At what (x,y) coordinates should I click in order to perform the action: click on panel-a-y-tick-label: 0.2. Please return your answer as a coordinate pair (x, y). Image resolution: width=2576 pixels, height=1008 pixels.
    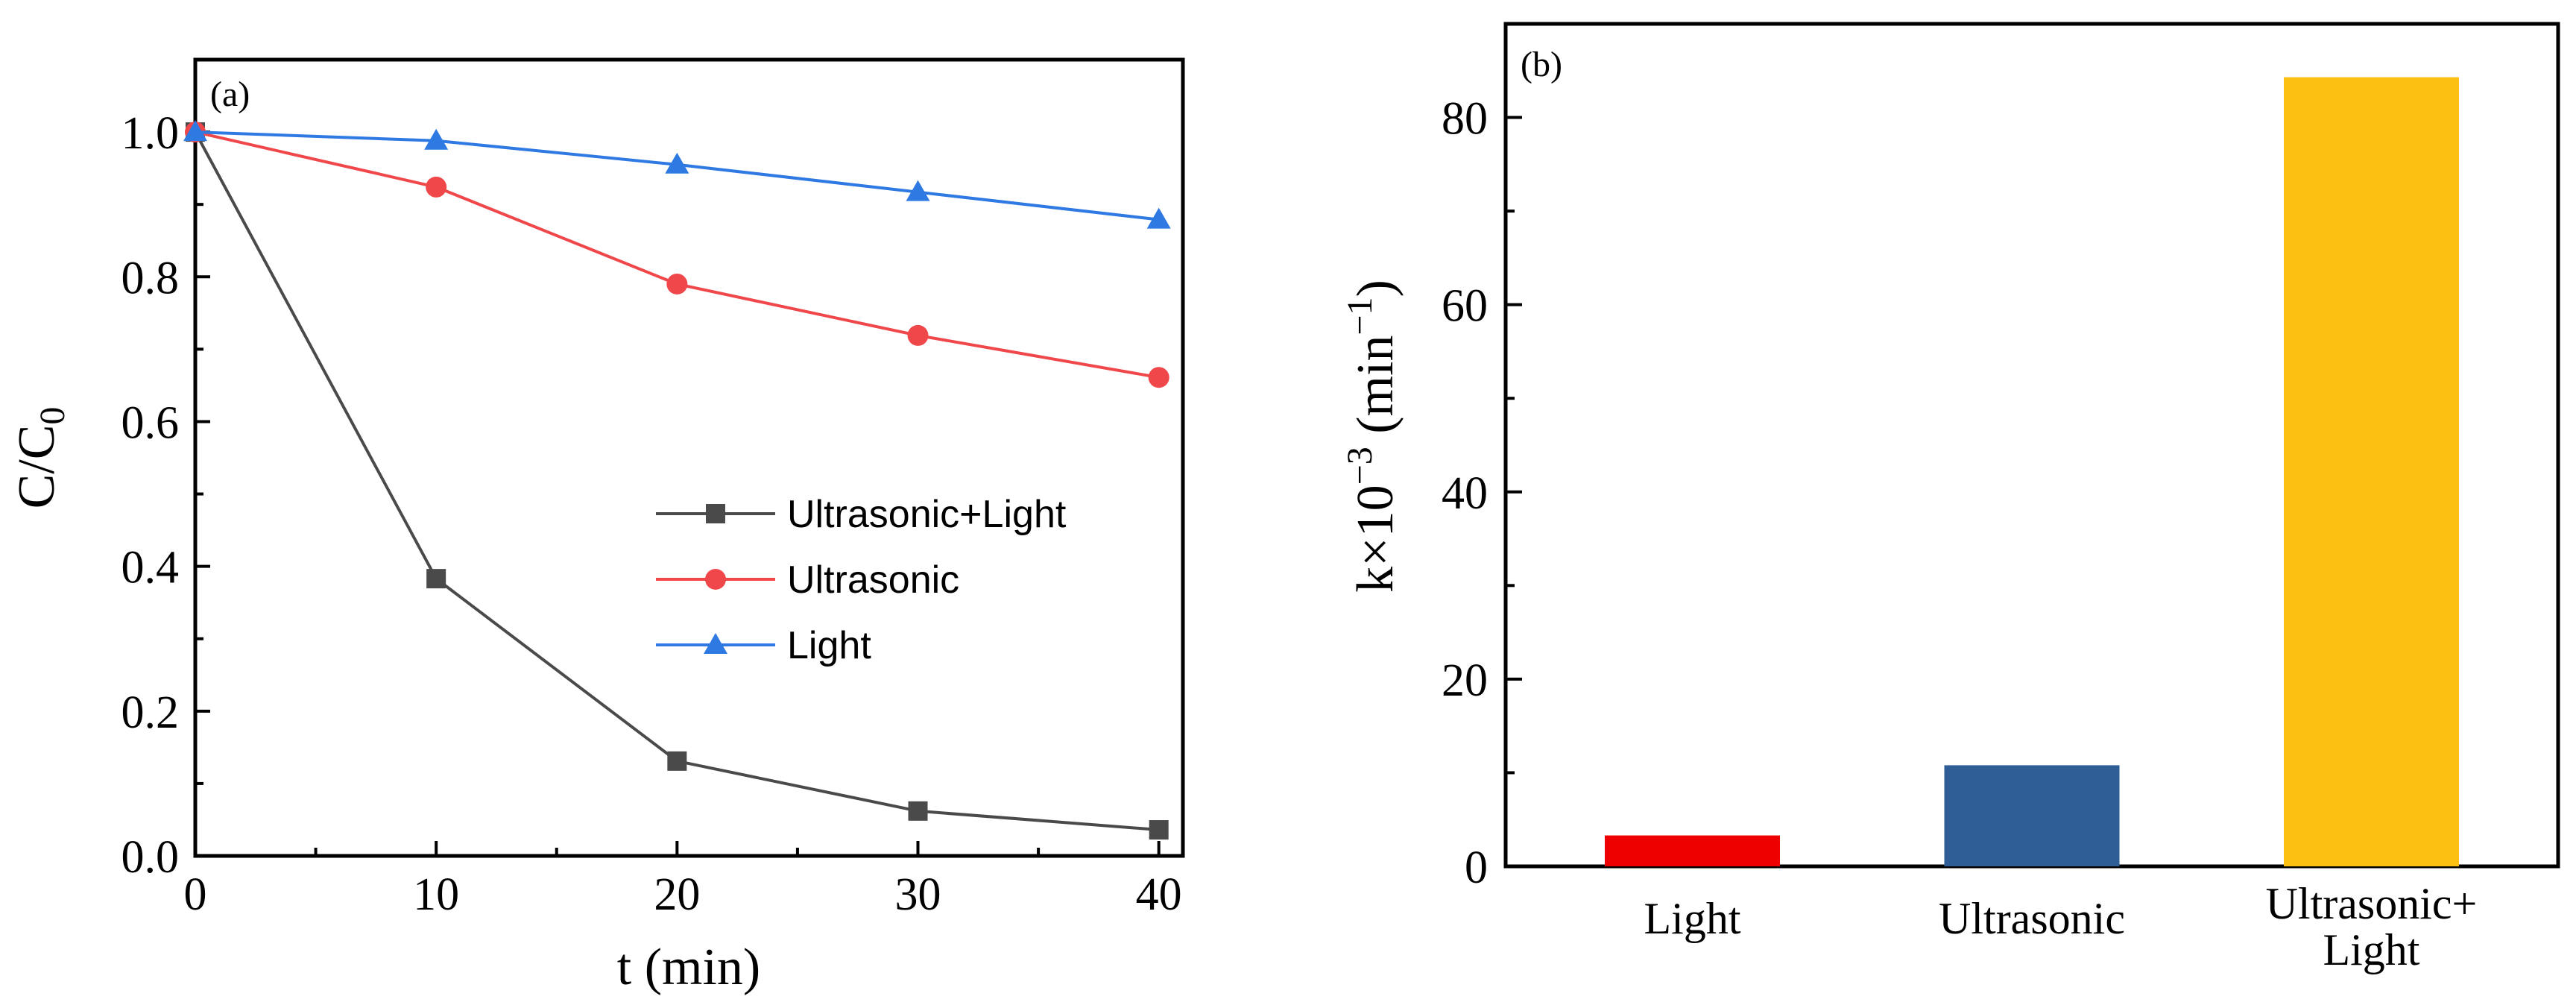
    Looking at the image, I should click on (150, 712).